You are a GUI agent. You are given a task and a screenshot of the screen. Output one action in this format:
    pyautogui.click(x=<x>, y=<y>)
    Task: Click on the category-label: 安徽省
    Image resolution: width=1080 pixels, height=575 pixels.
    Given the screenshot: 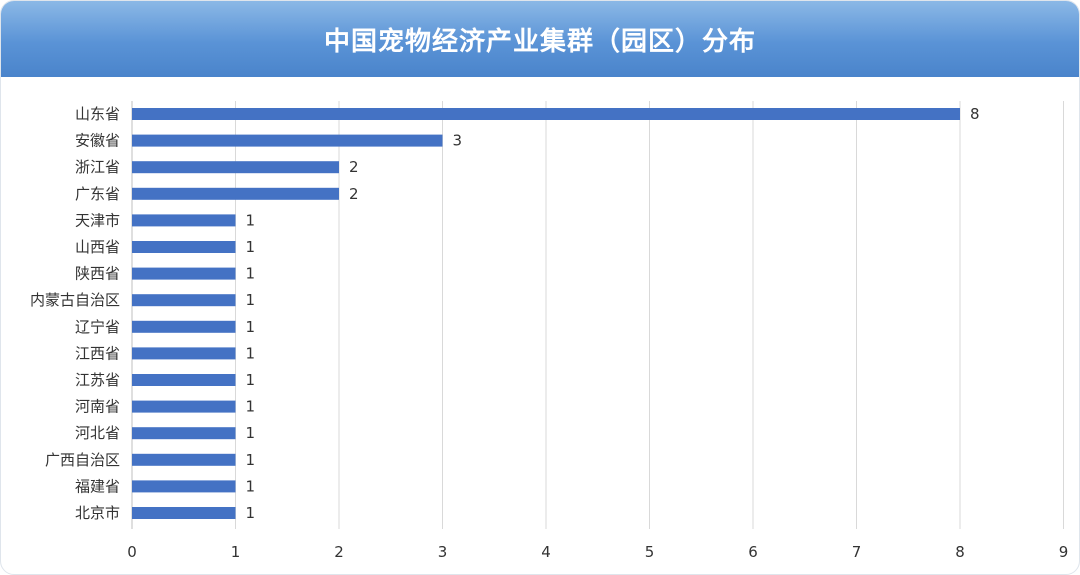 What is the action you would take?
    pyautogui.click(x=97, y=141)
    